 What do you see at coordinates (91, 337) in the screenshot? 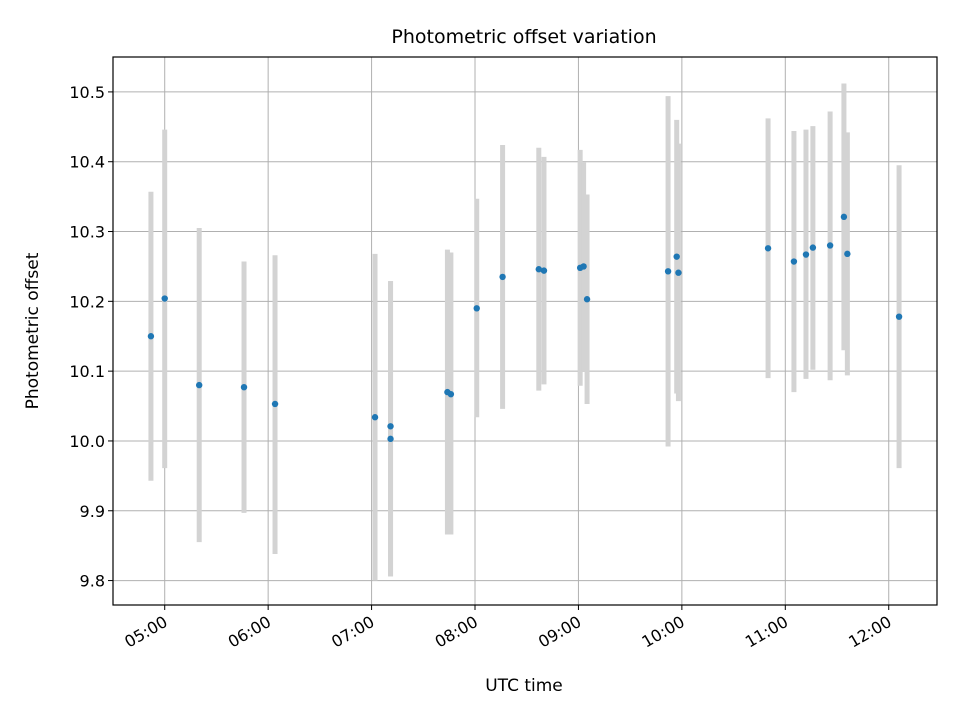
I see `y-axis-ticks: 9.8 9.9 10.0 10.1 10.2 10.3 10.4 10.5` at bounding box center [91, 337].